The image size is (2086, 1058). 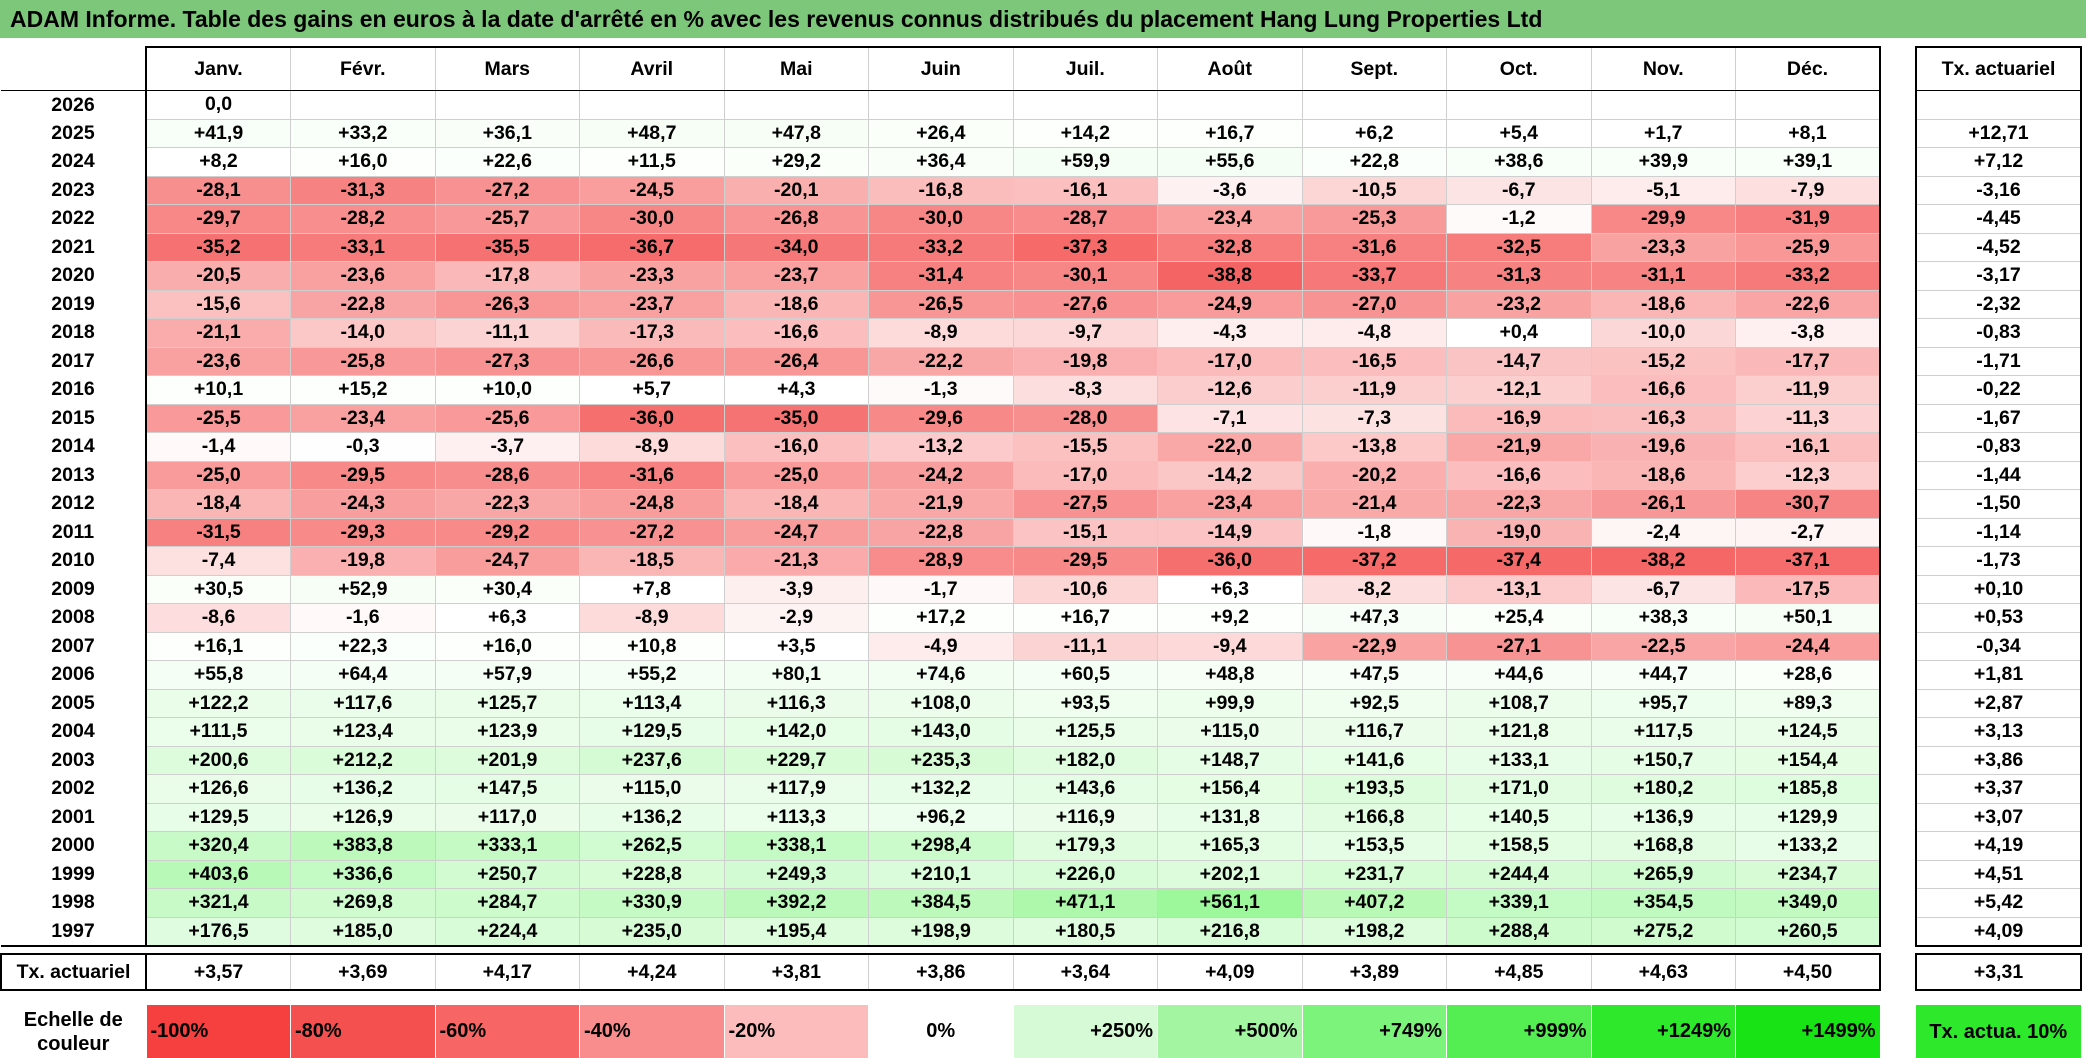 What do you see at coordinates (796, 903) in the screenshot?
I see `return-cell: +392,2` at bounding box center [796, 903].